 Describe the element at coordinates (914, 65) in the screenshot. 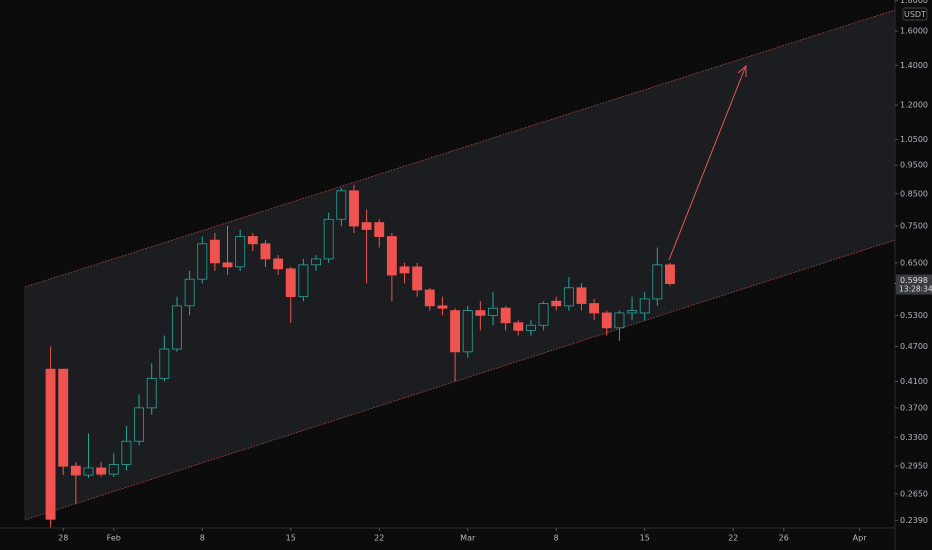

I see `y-tick-label: 1.4000` at that location.